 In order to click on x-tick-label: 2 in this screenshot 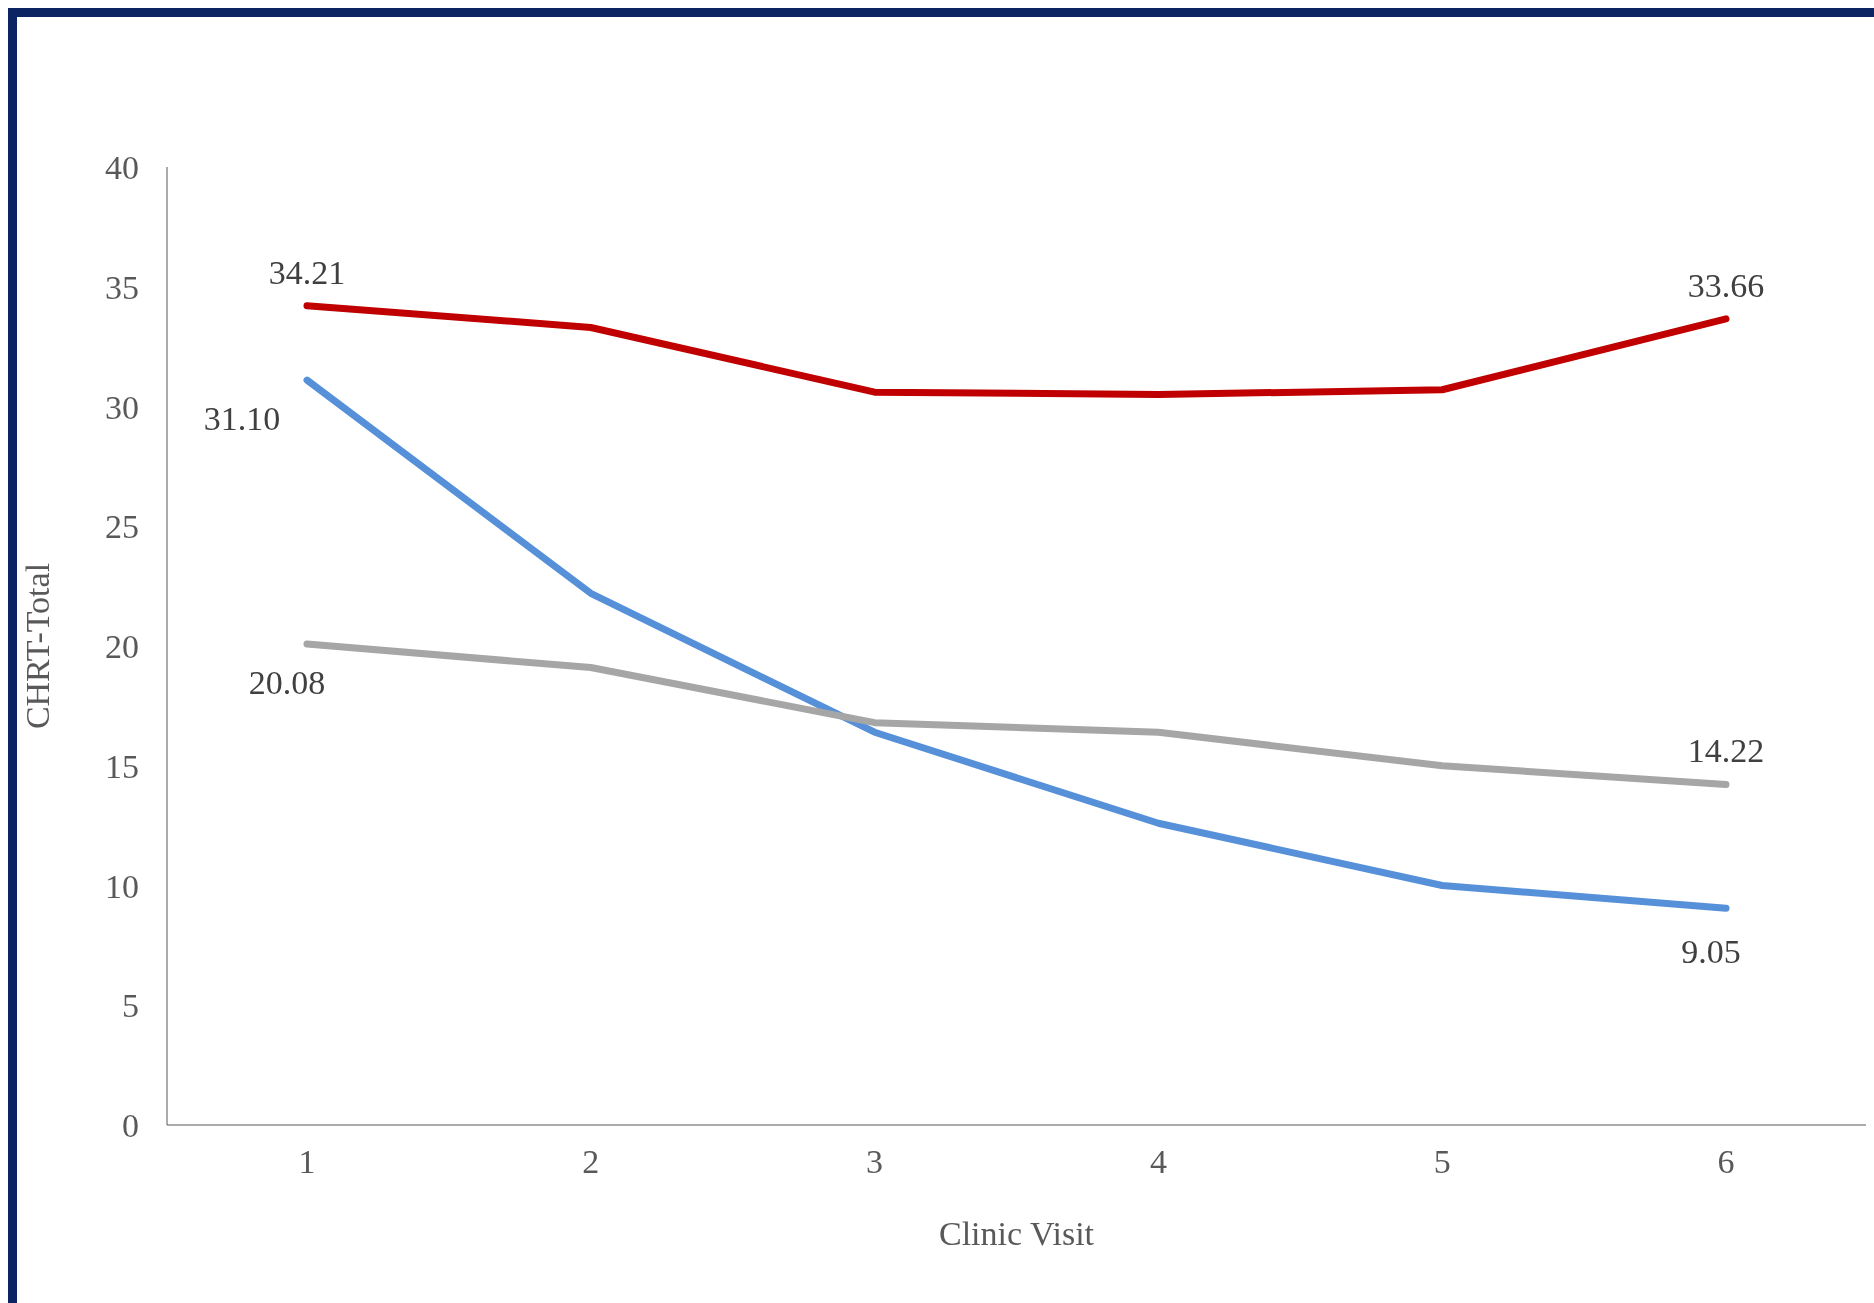, I will do `click(591, 1162)`.